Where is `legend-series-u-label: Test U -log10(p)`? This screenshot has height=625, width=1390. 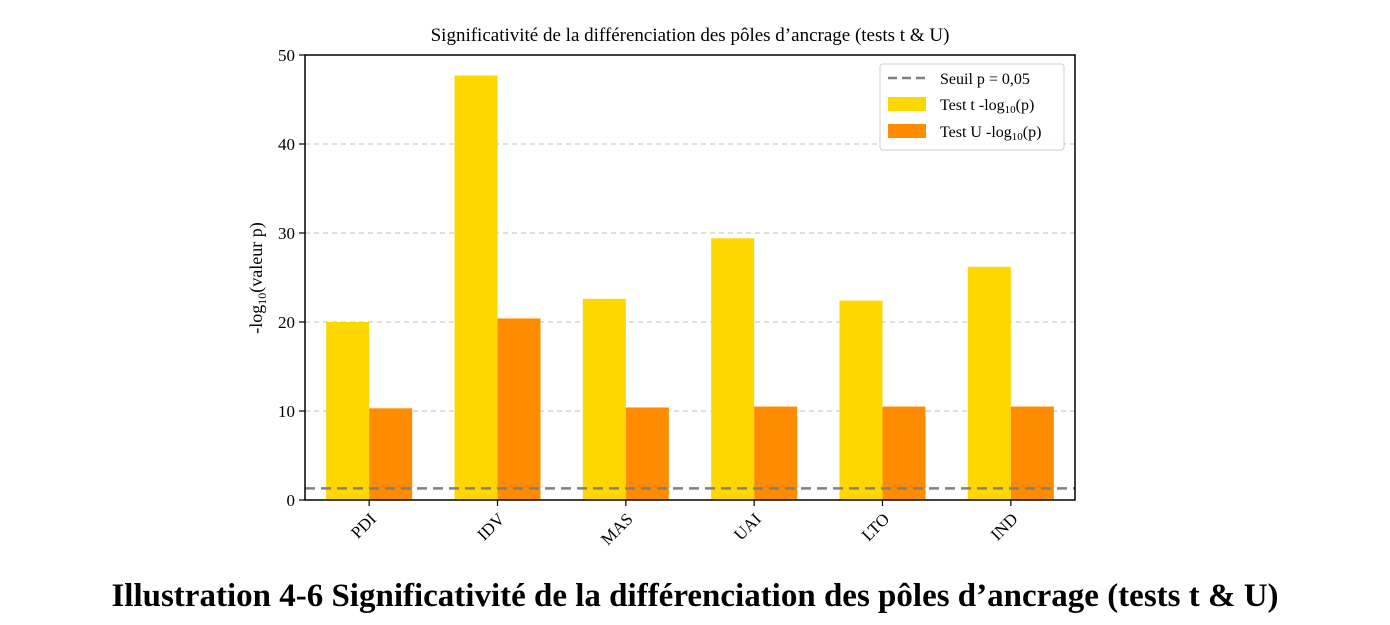 legend-series-u-label: Test U -log10(p) is located at coordinates (990, 133).